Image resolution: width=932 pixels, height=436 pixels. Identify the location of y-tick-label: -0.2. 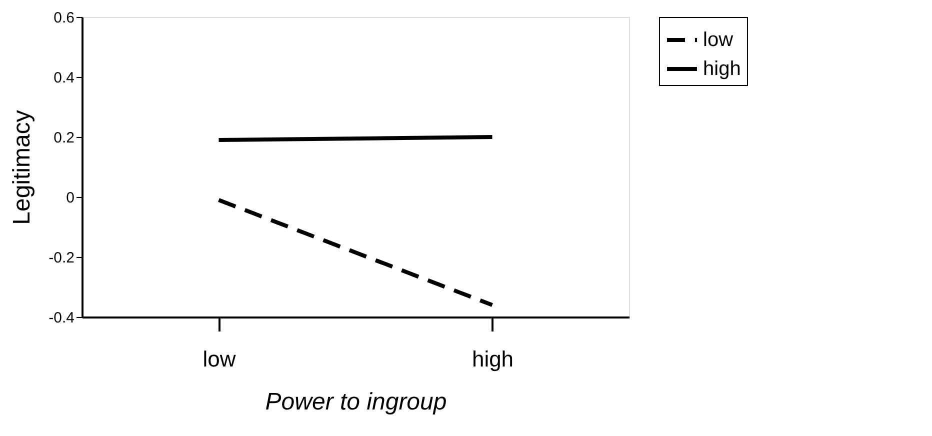
(61, 258).